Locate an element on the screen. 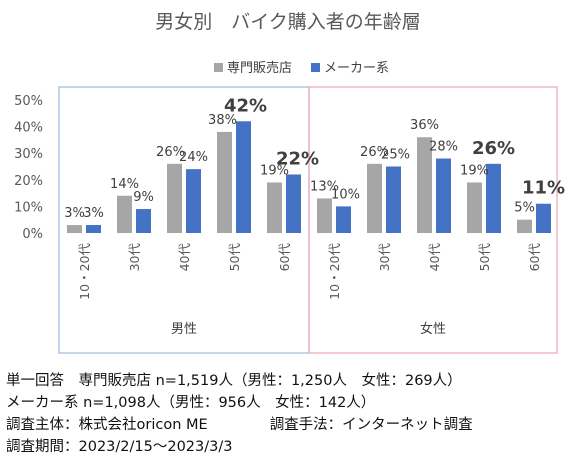  data-label: 22% is located at coordinates (297, 158).